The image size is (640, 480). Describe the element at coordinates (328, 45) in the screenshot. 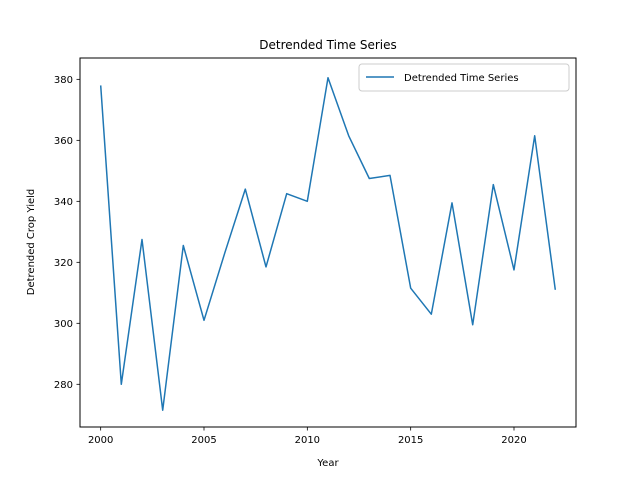

I see `chart-title: Detrended Time Series` at that location.